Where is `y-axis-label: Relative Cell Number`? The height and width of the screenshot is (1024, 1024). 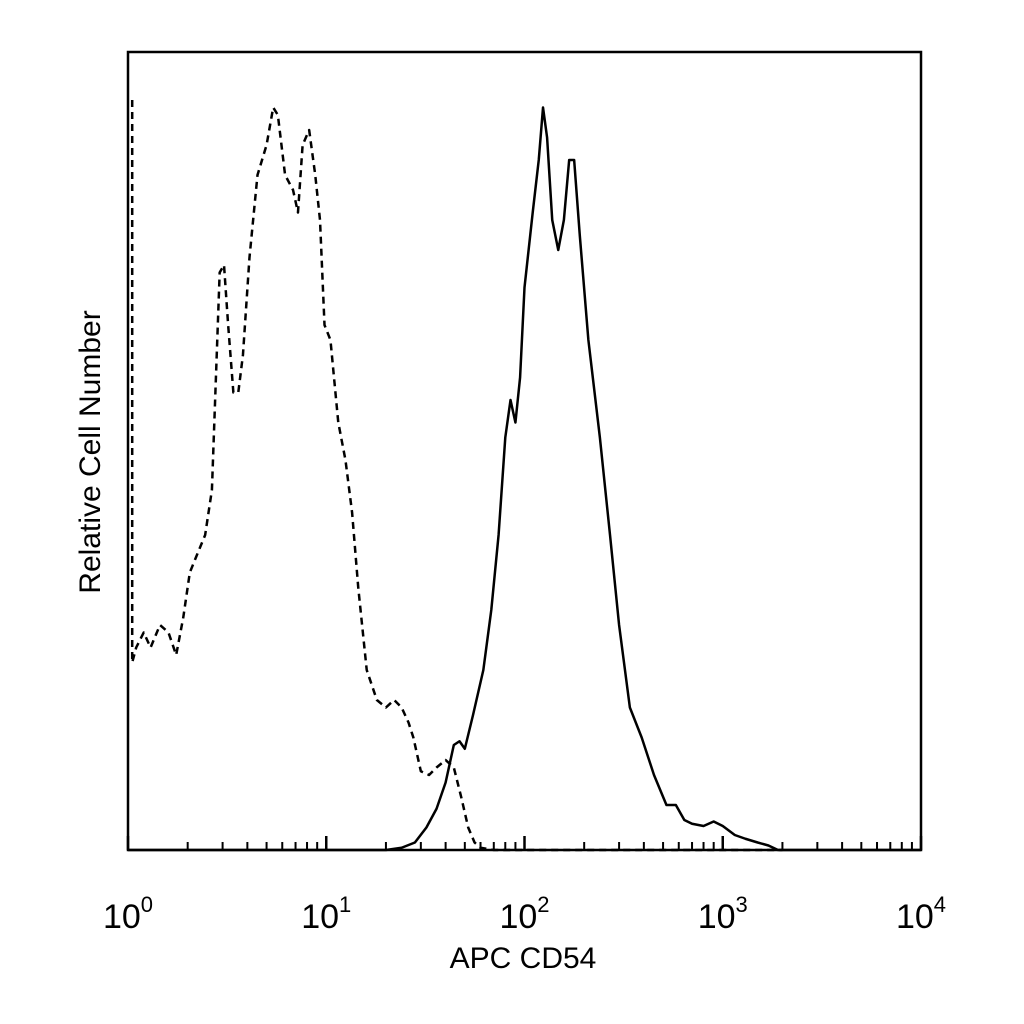
y-axis-label: Relative Cell Number is located at coordinates (90, 451).